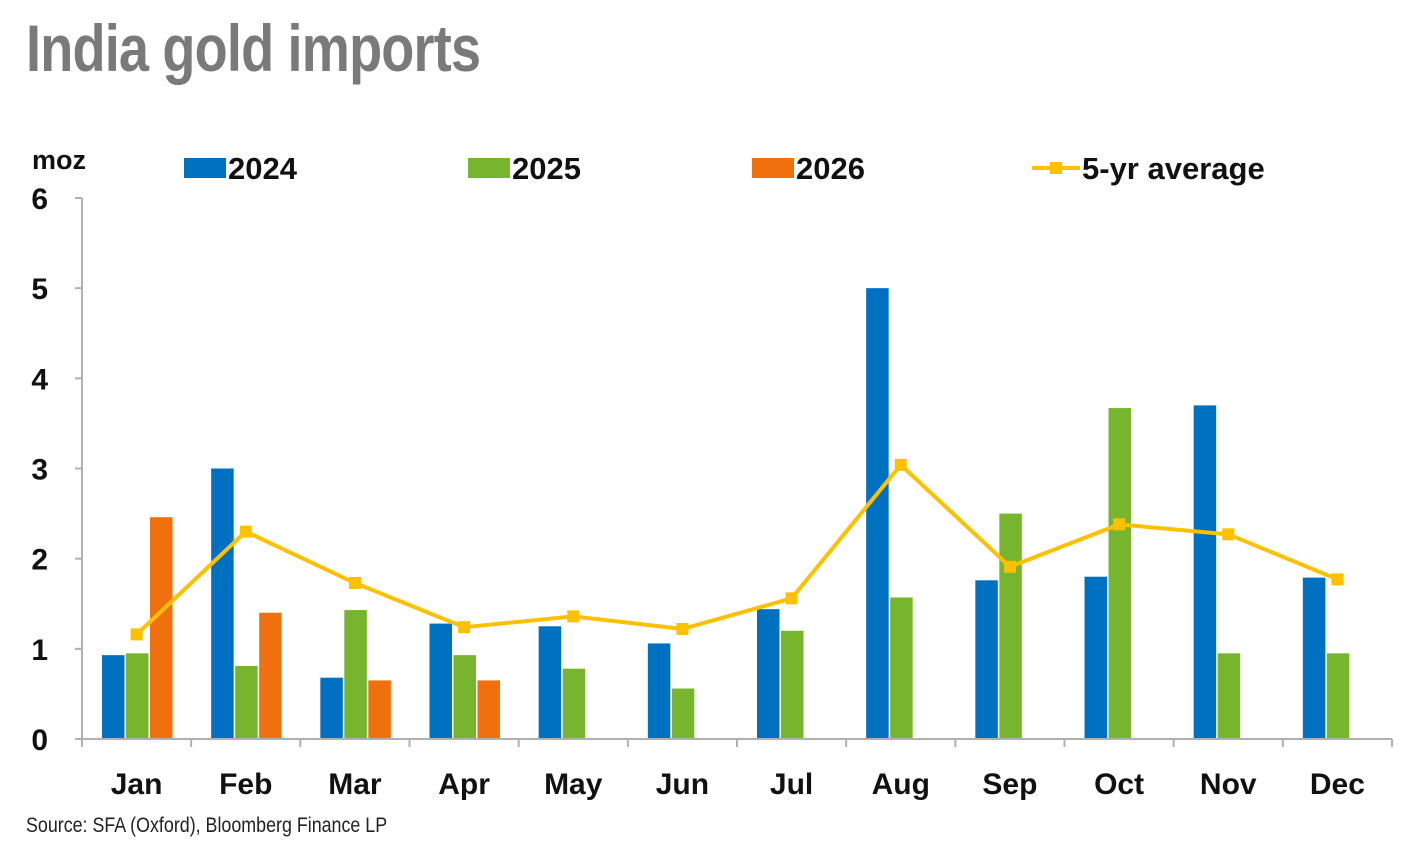 The width and height of the screenshot is (1417, 847). What do you see at coordinates (464, 697) in the screenshot?
I see `bar-2025-apr` at bounding box center [464, 697].